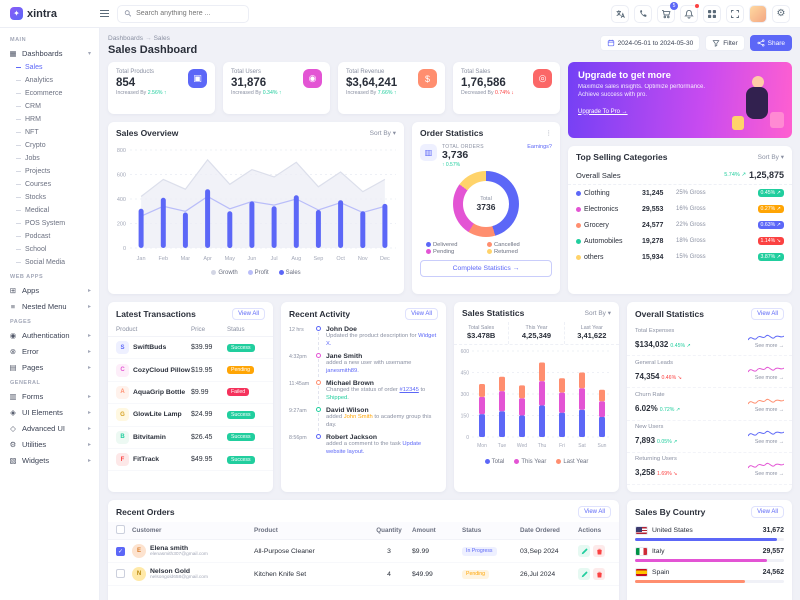 The width and height of the screenshot is (800, 600). I want to click on overall-sales-change: 5.74% ↗, so click(735, 175).